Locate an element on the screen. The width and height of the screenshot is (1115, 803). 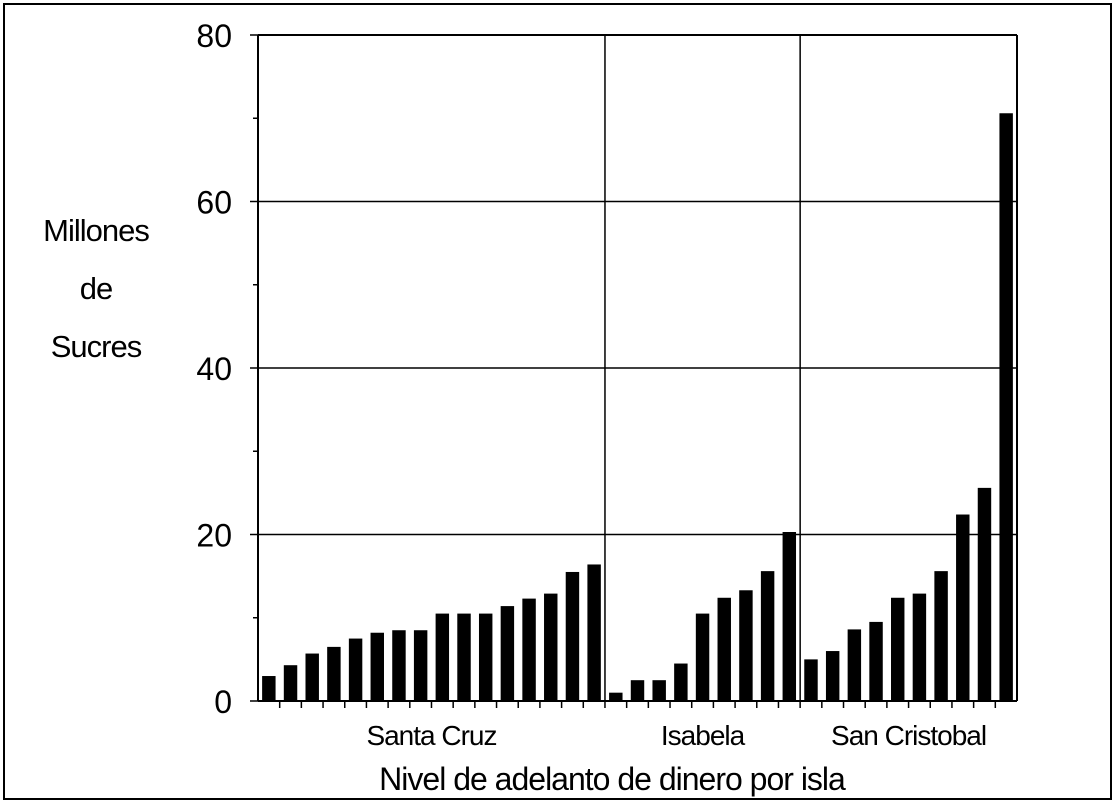
y-axis-label-line-2: de is located at coordinates (96, 288).